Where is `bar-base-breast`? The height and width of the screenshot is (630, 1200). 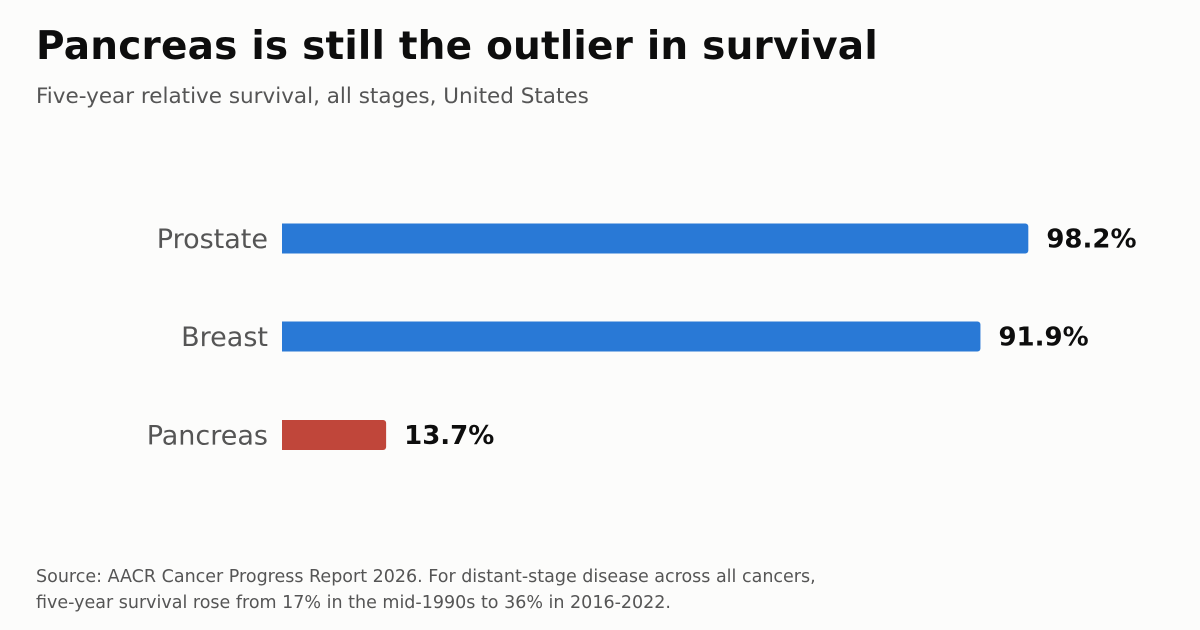 bar-base-breast is located at coordinates (284, 336).